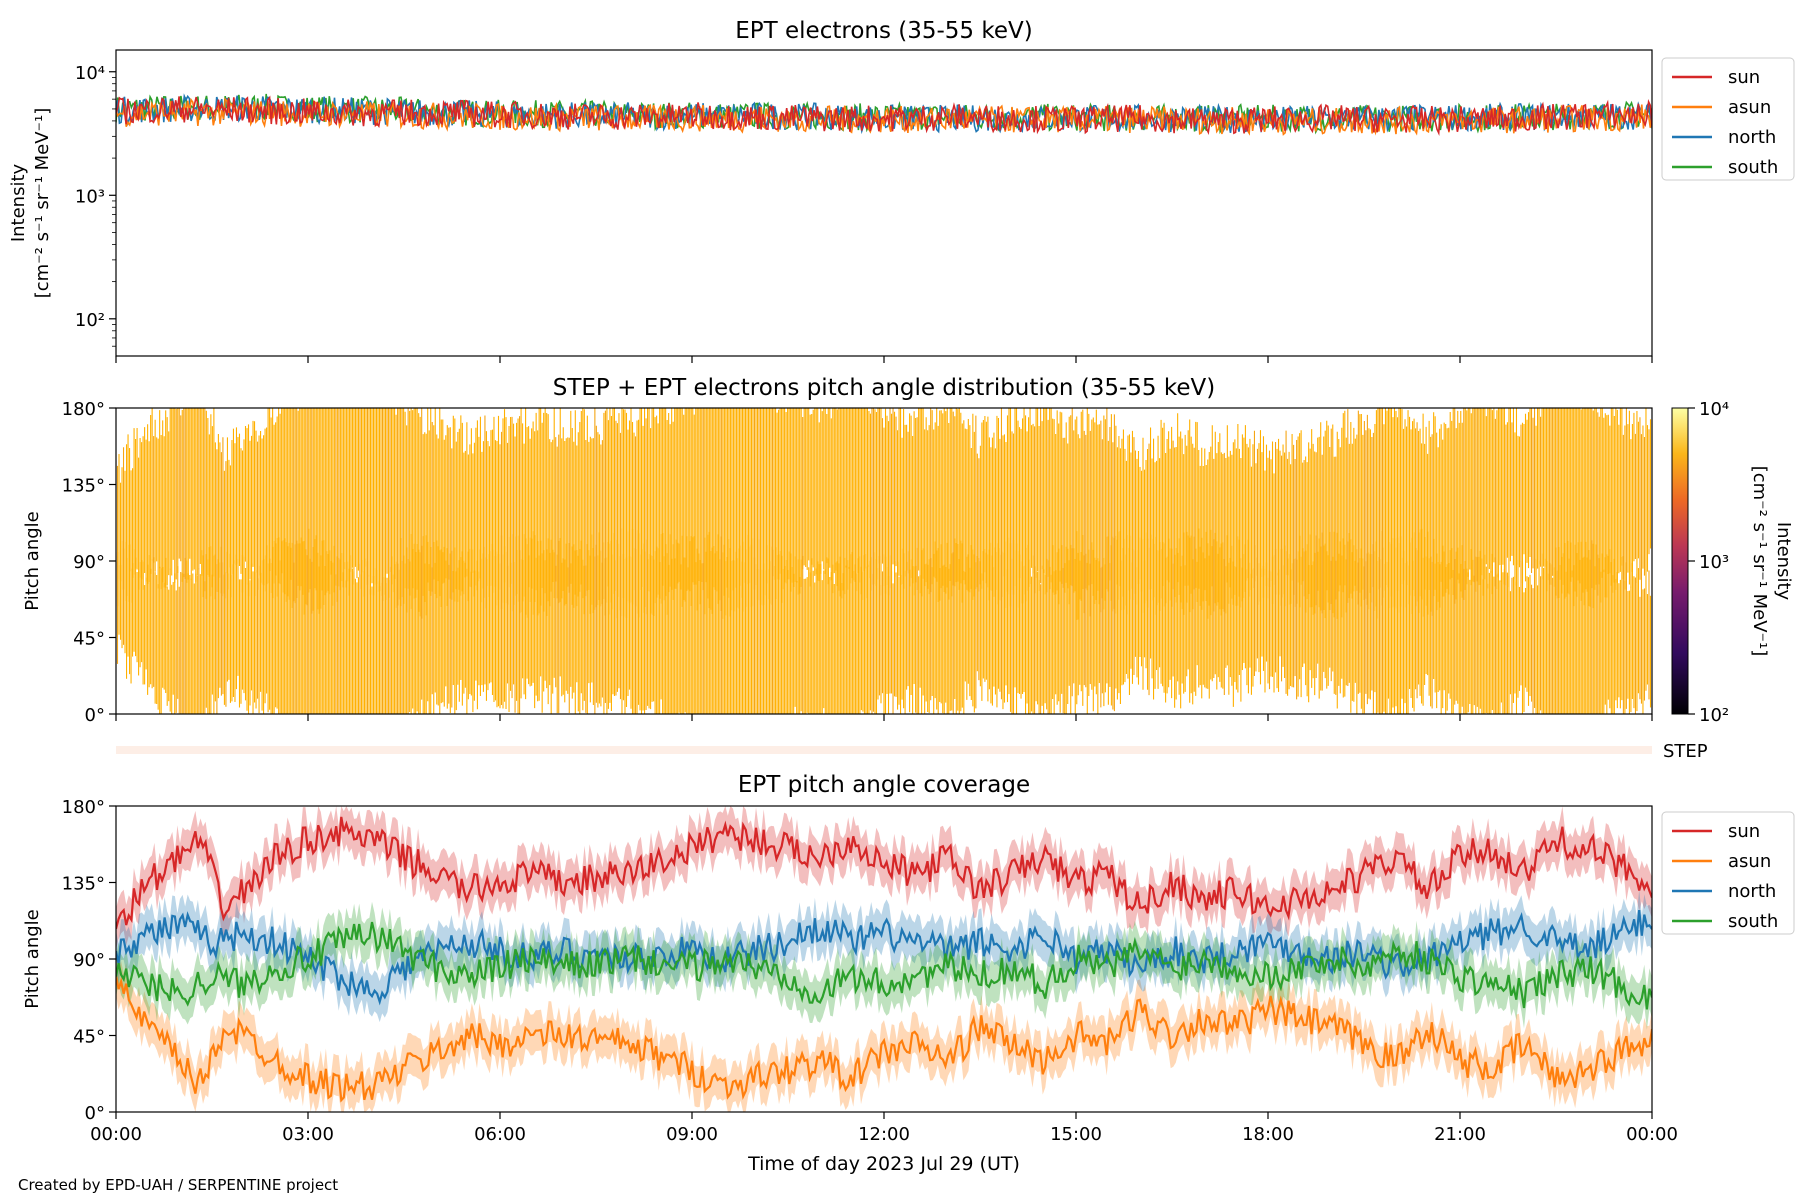 This screenshot has width=1800, height=1200. I want to click on pad-y-ticks: 0° 45° 90° 135° 180°, so click(89, 562).